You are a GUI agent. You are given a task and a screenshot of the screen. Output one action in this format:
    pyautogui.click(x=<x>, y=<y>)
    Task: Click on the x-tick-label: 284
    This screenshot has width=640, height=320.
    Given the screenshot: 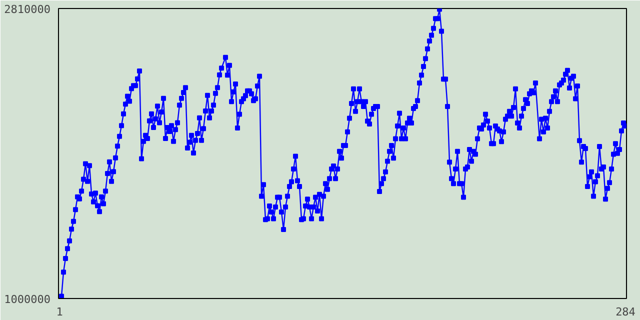 What is the action you would take?
    pyautogui.click(x=626, y=312)
    